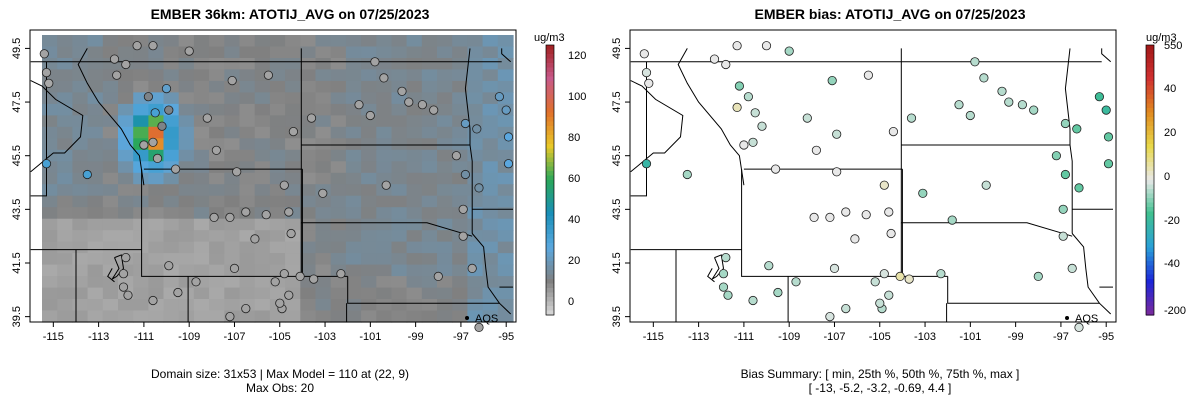 The width and height of the screenshot is (1200, 409). Describe the element at coordinates (617, 209) in the screenshot. I see `y-tick-label: 43.5` at that location.